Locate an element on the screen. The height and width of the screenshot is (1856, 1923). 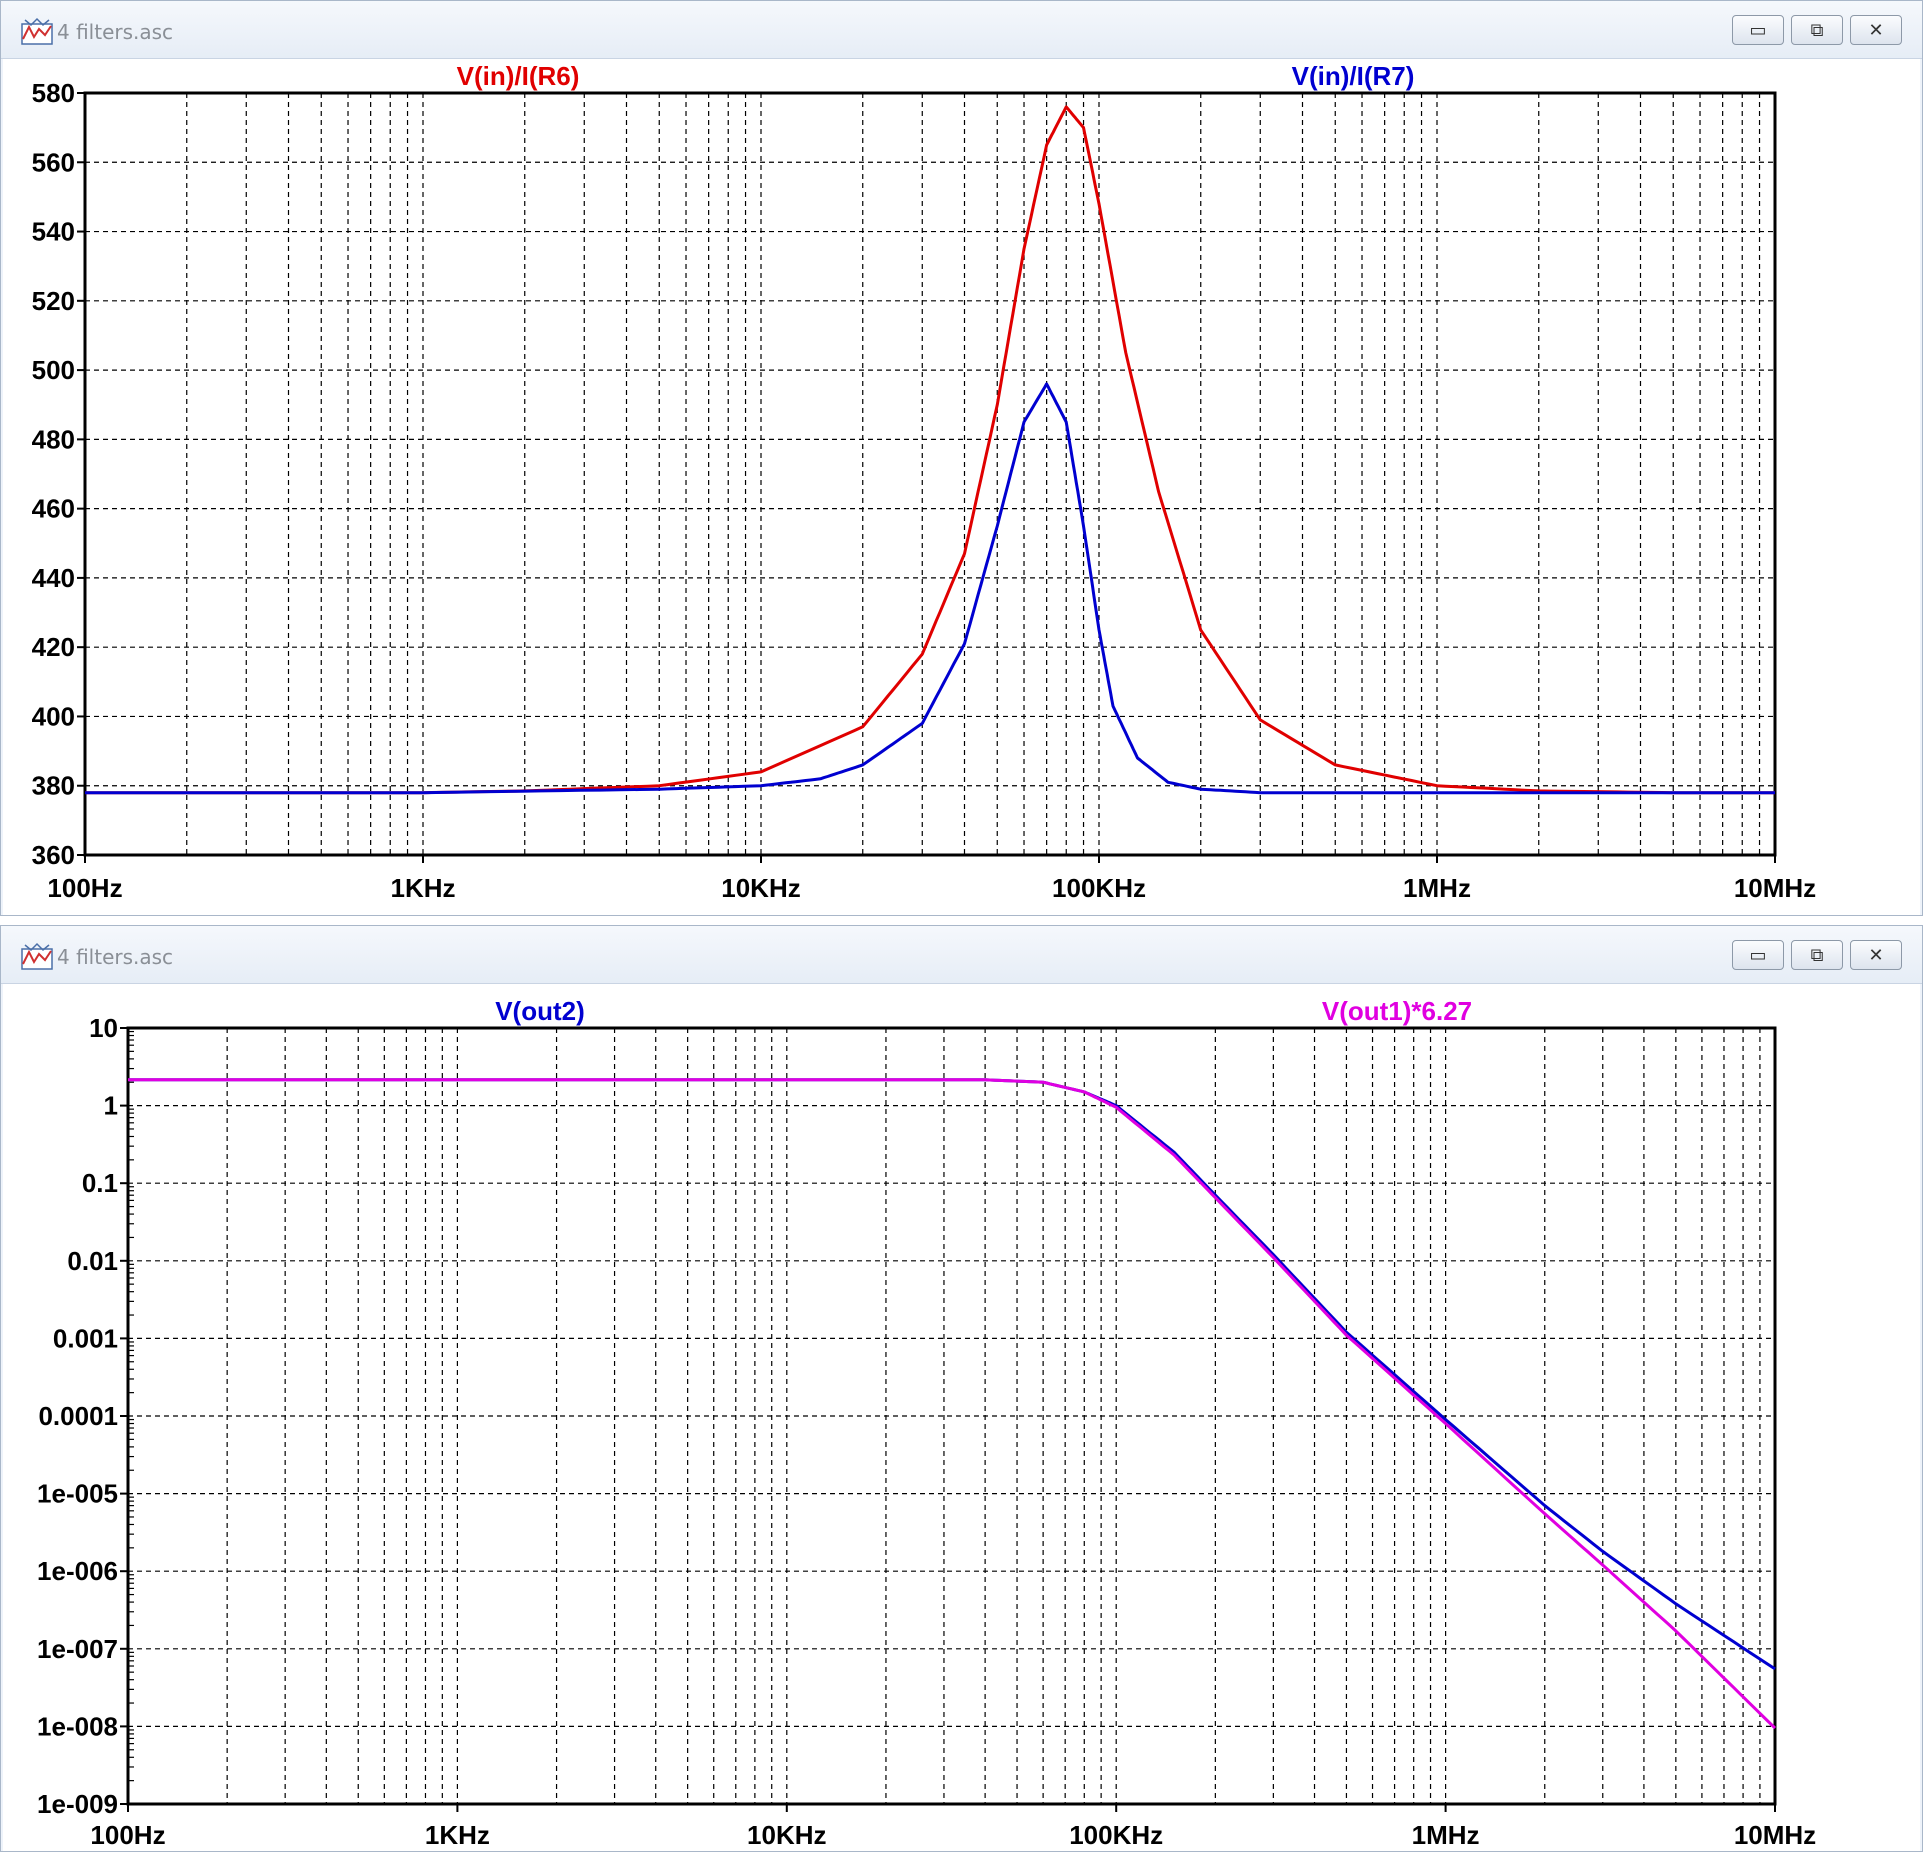
y-tick-label: 1e-005 is located at coordinates (77, 1494).